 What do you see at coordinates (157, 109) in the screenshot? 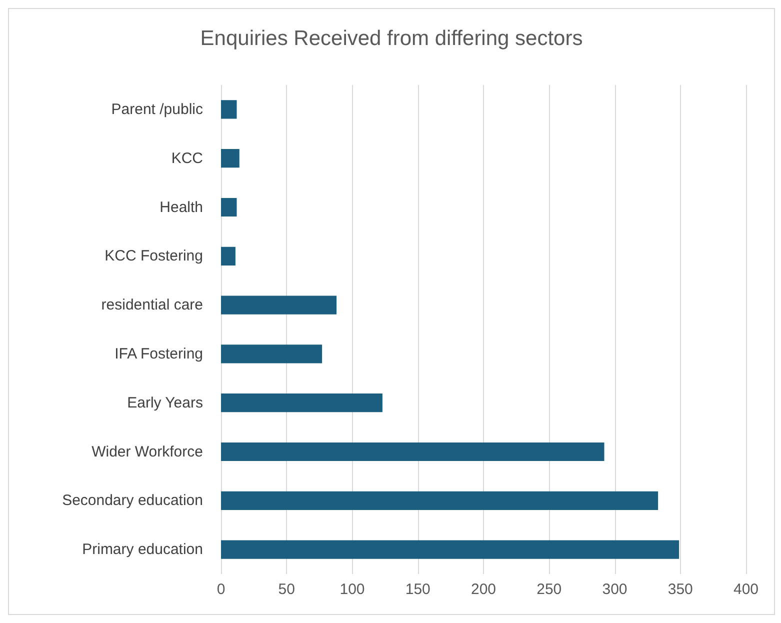
I see `y-tick-label: Parent /public` at bounding box center [157, 109].